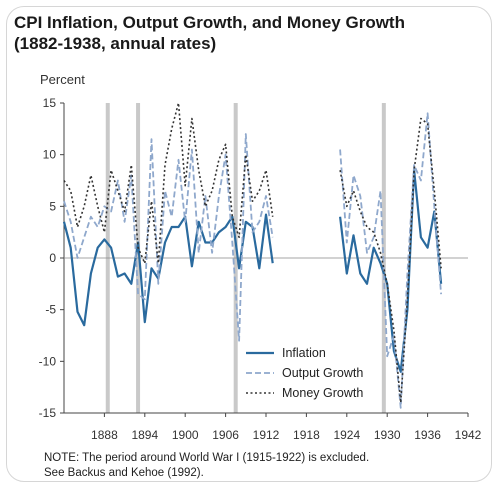  What do you see at coordinates (322, 393) in the screenshot?
I see `legend-label: Money Growth` at bounding box center [322, 393].